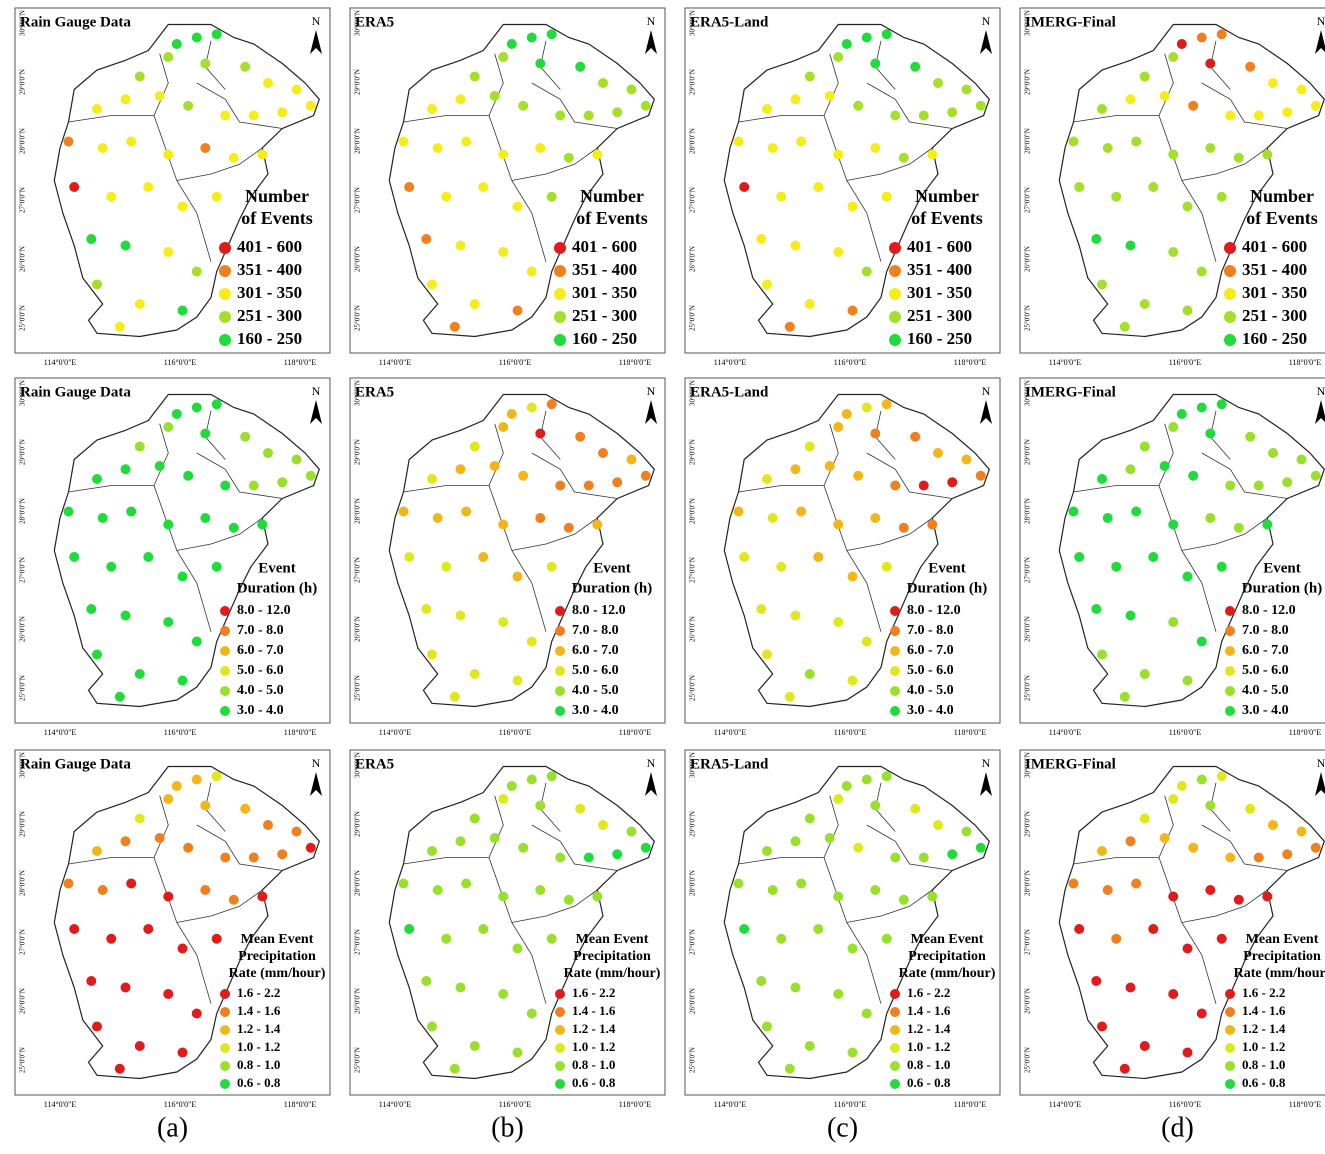  Describe the element at coordinates (612, 196) in the screenshot. I see `legend-title: Number` at that location.